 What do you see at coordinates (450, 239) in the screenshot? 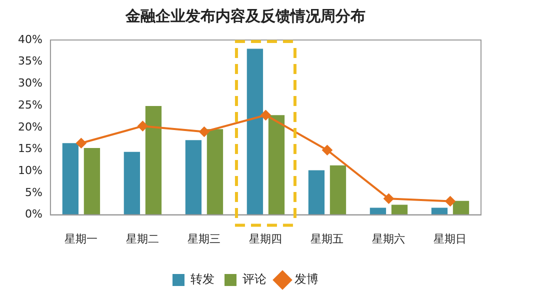
I see `x-tick-label: 星期日` at bounding box center [450, 239].